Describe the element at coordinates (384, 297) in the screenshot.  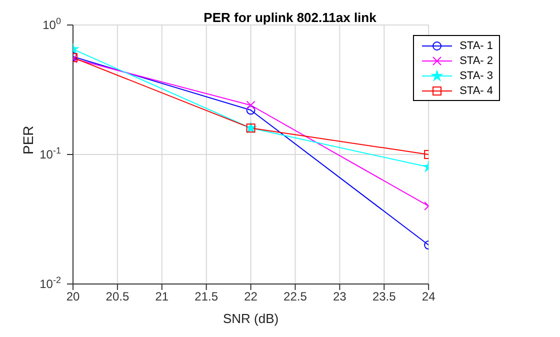
I see `x-tick-label: 23.5` at that location.